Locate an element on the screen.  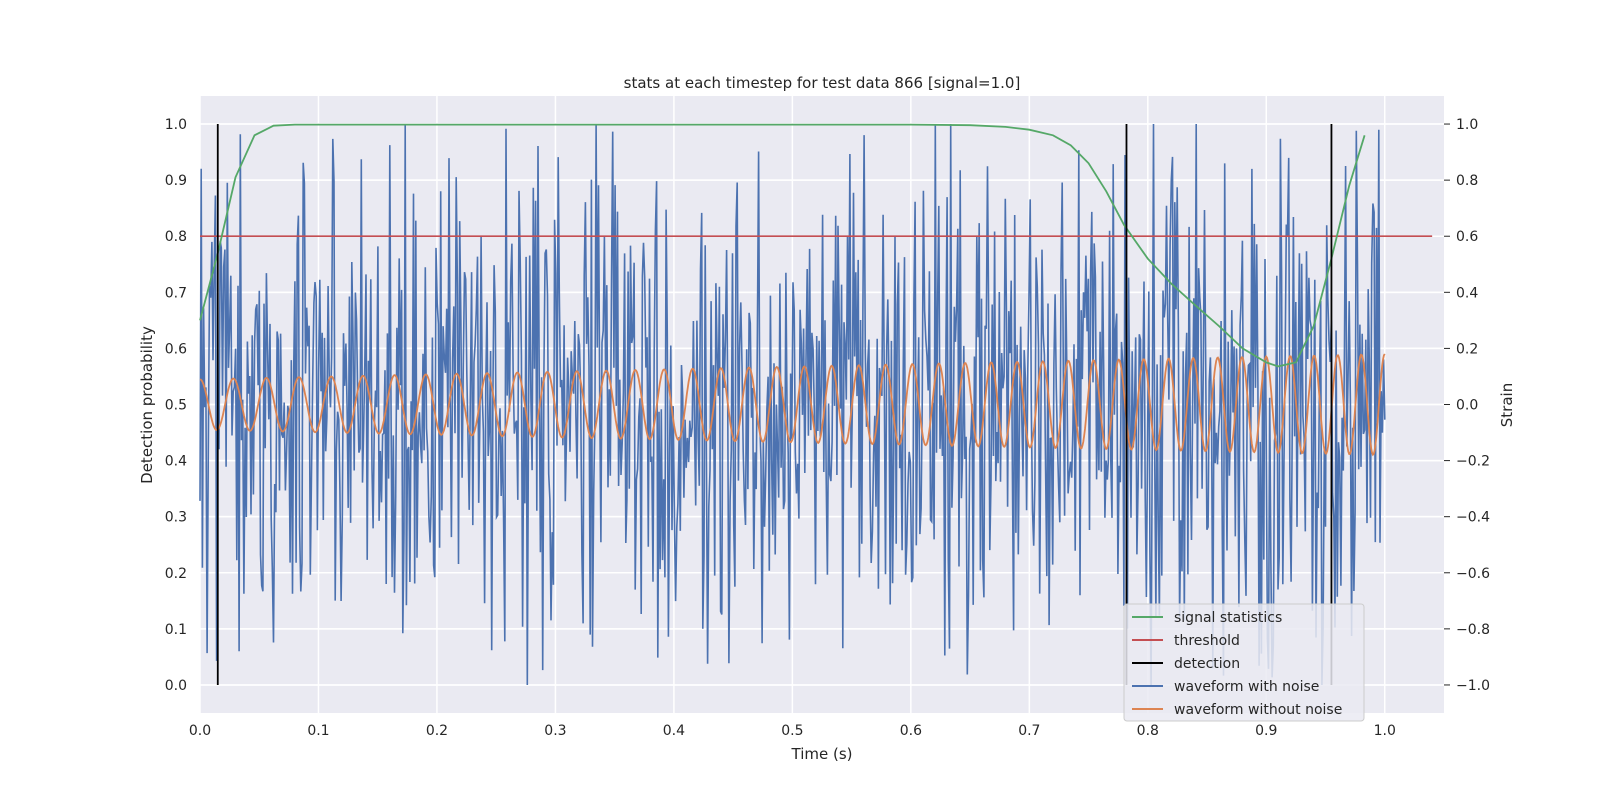
legend-label: threshold is located at coordinates (1207, 641).